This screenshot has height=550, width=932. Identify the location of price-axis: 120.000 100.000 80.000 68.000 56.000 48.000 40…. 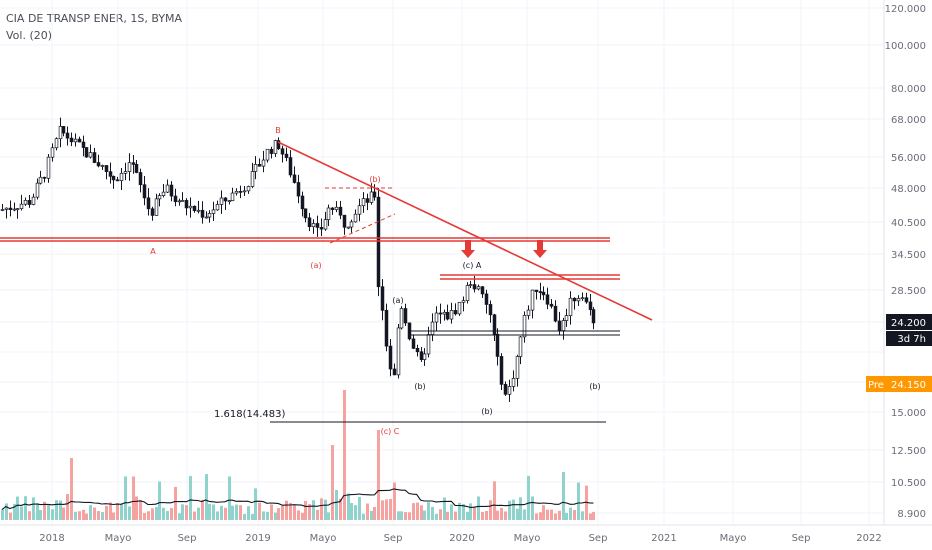
(899, 262).